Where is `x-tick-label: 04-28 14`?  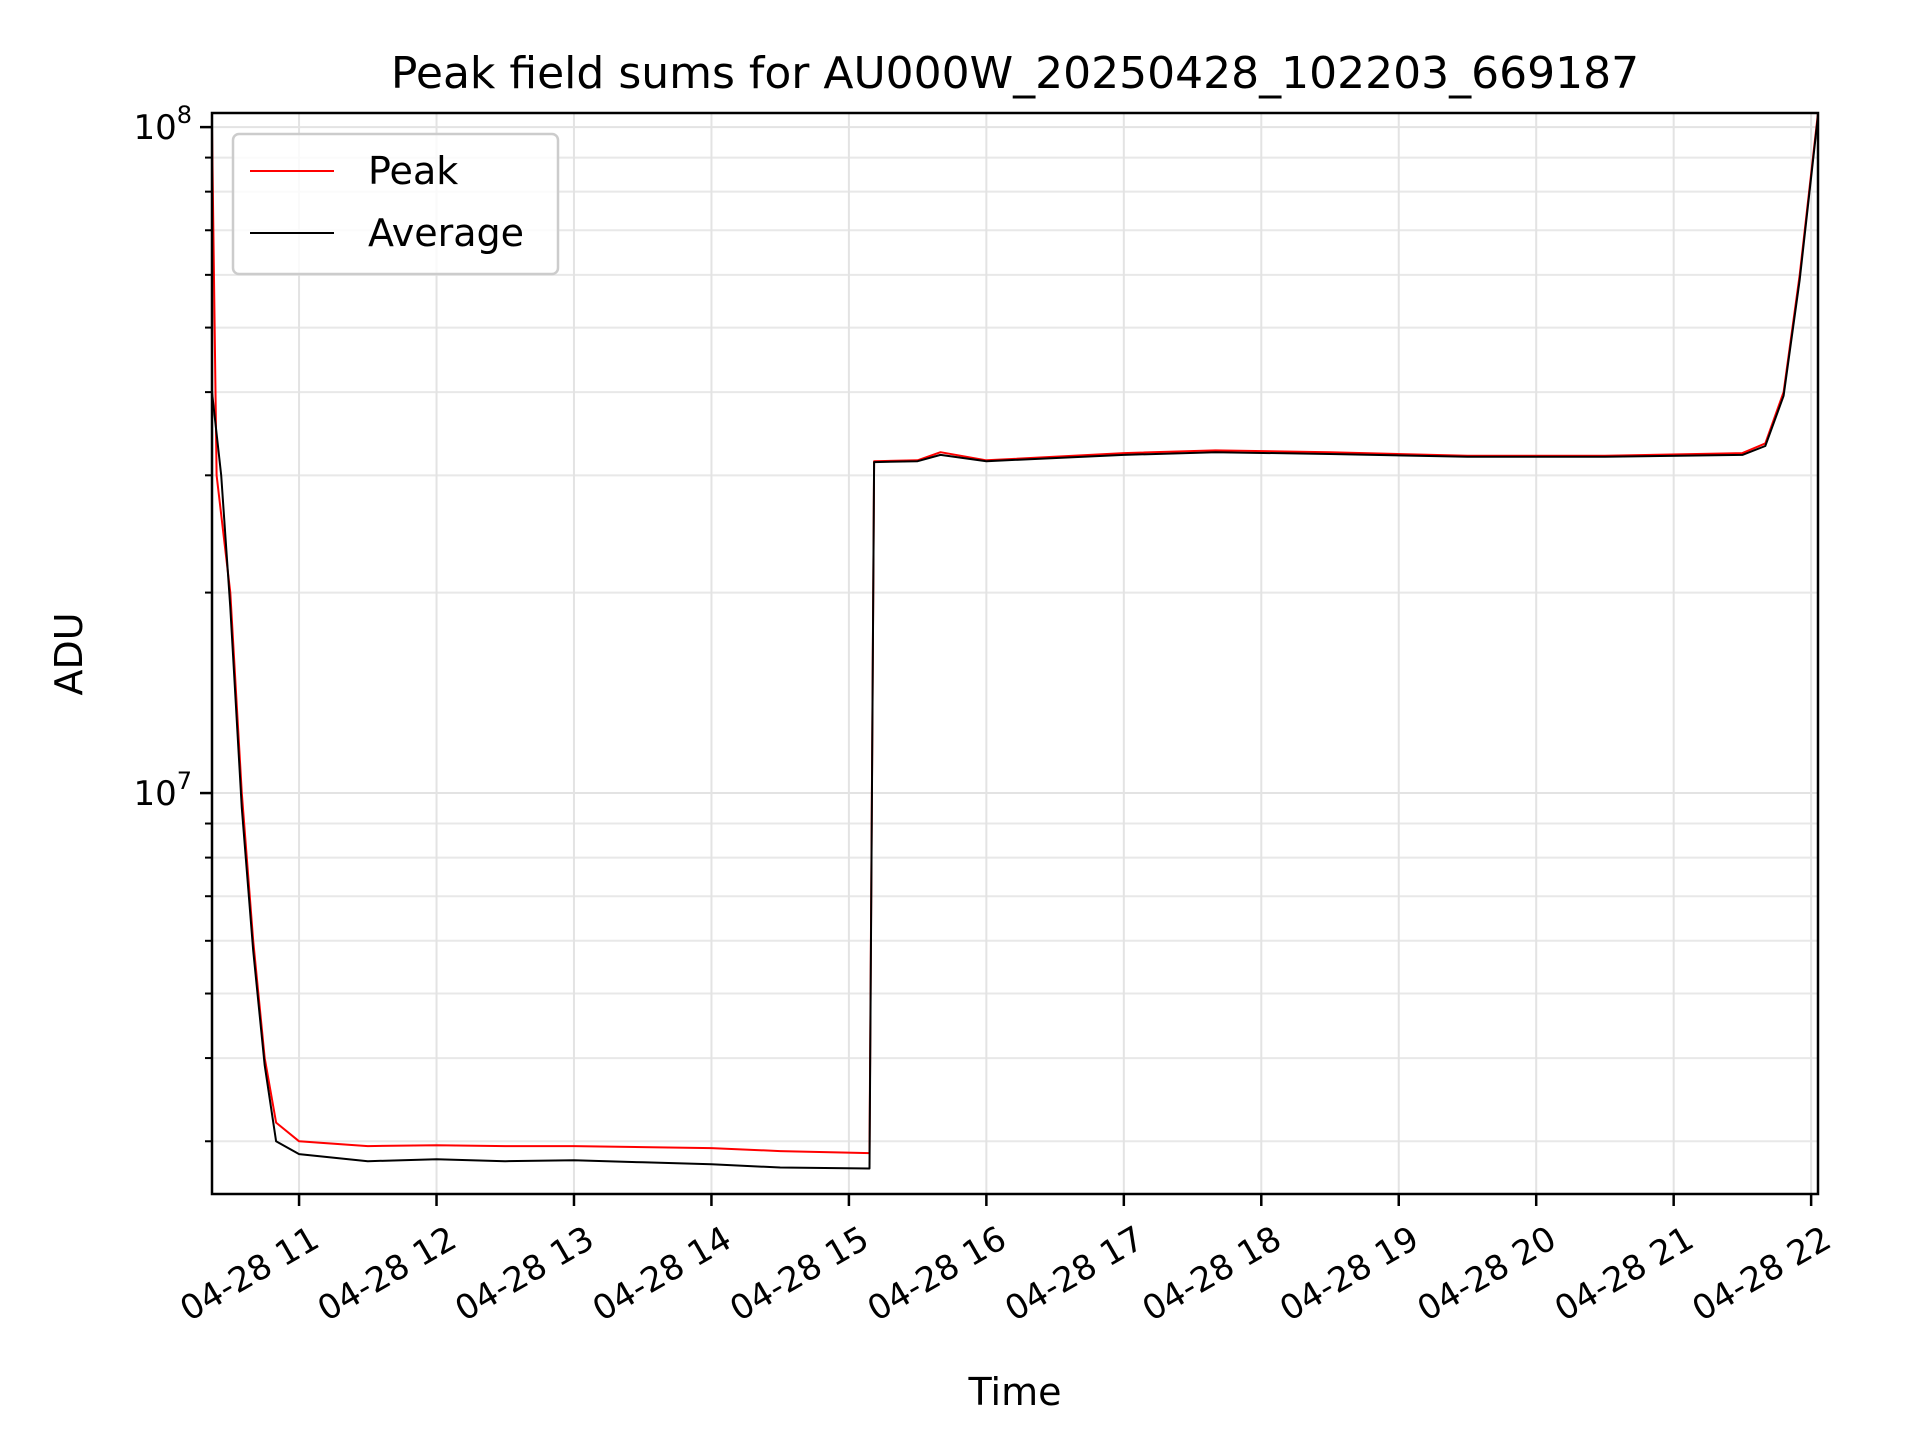 x-tick-label: 04-28 14 is located at coordinates (662, 1274).